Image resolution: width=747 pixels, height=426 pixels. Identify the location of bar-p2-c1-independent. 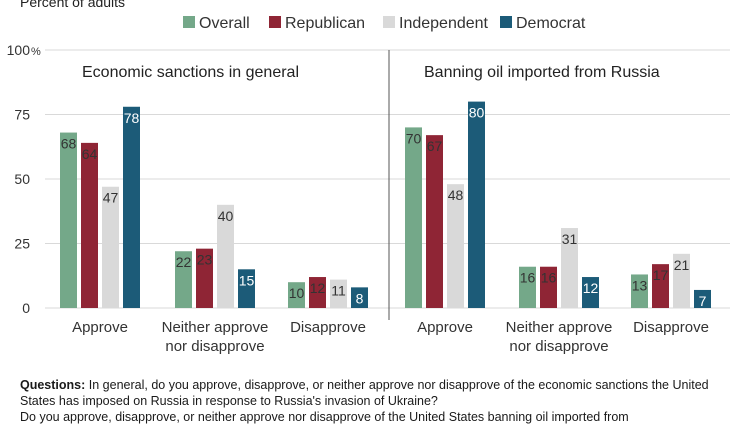
(455, 246).